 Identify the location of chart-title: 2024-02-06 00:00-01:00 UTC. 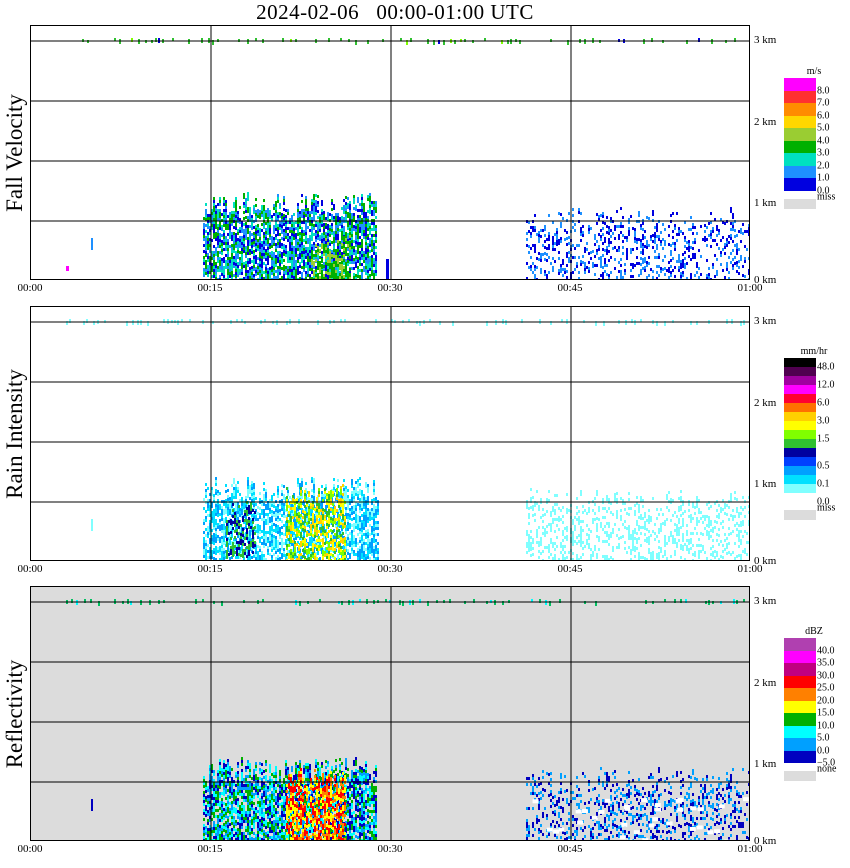
(395, 12).